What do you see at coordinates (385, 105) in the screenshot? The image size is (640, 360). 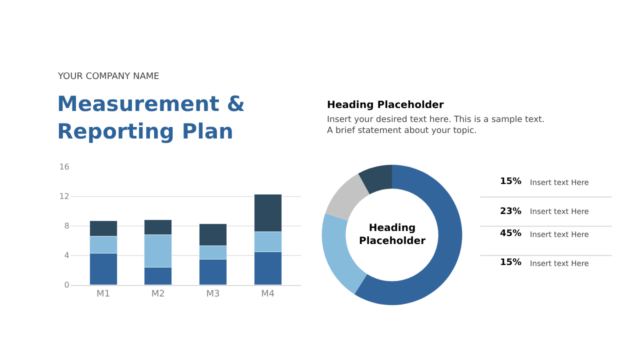 I see `chart-title: Heading Placeholder` at bounding box center [385, 105].